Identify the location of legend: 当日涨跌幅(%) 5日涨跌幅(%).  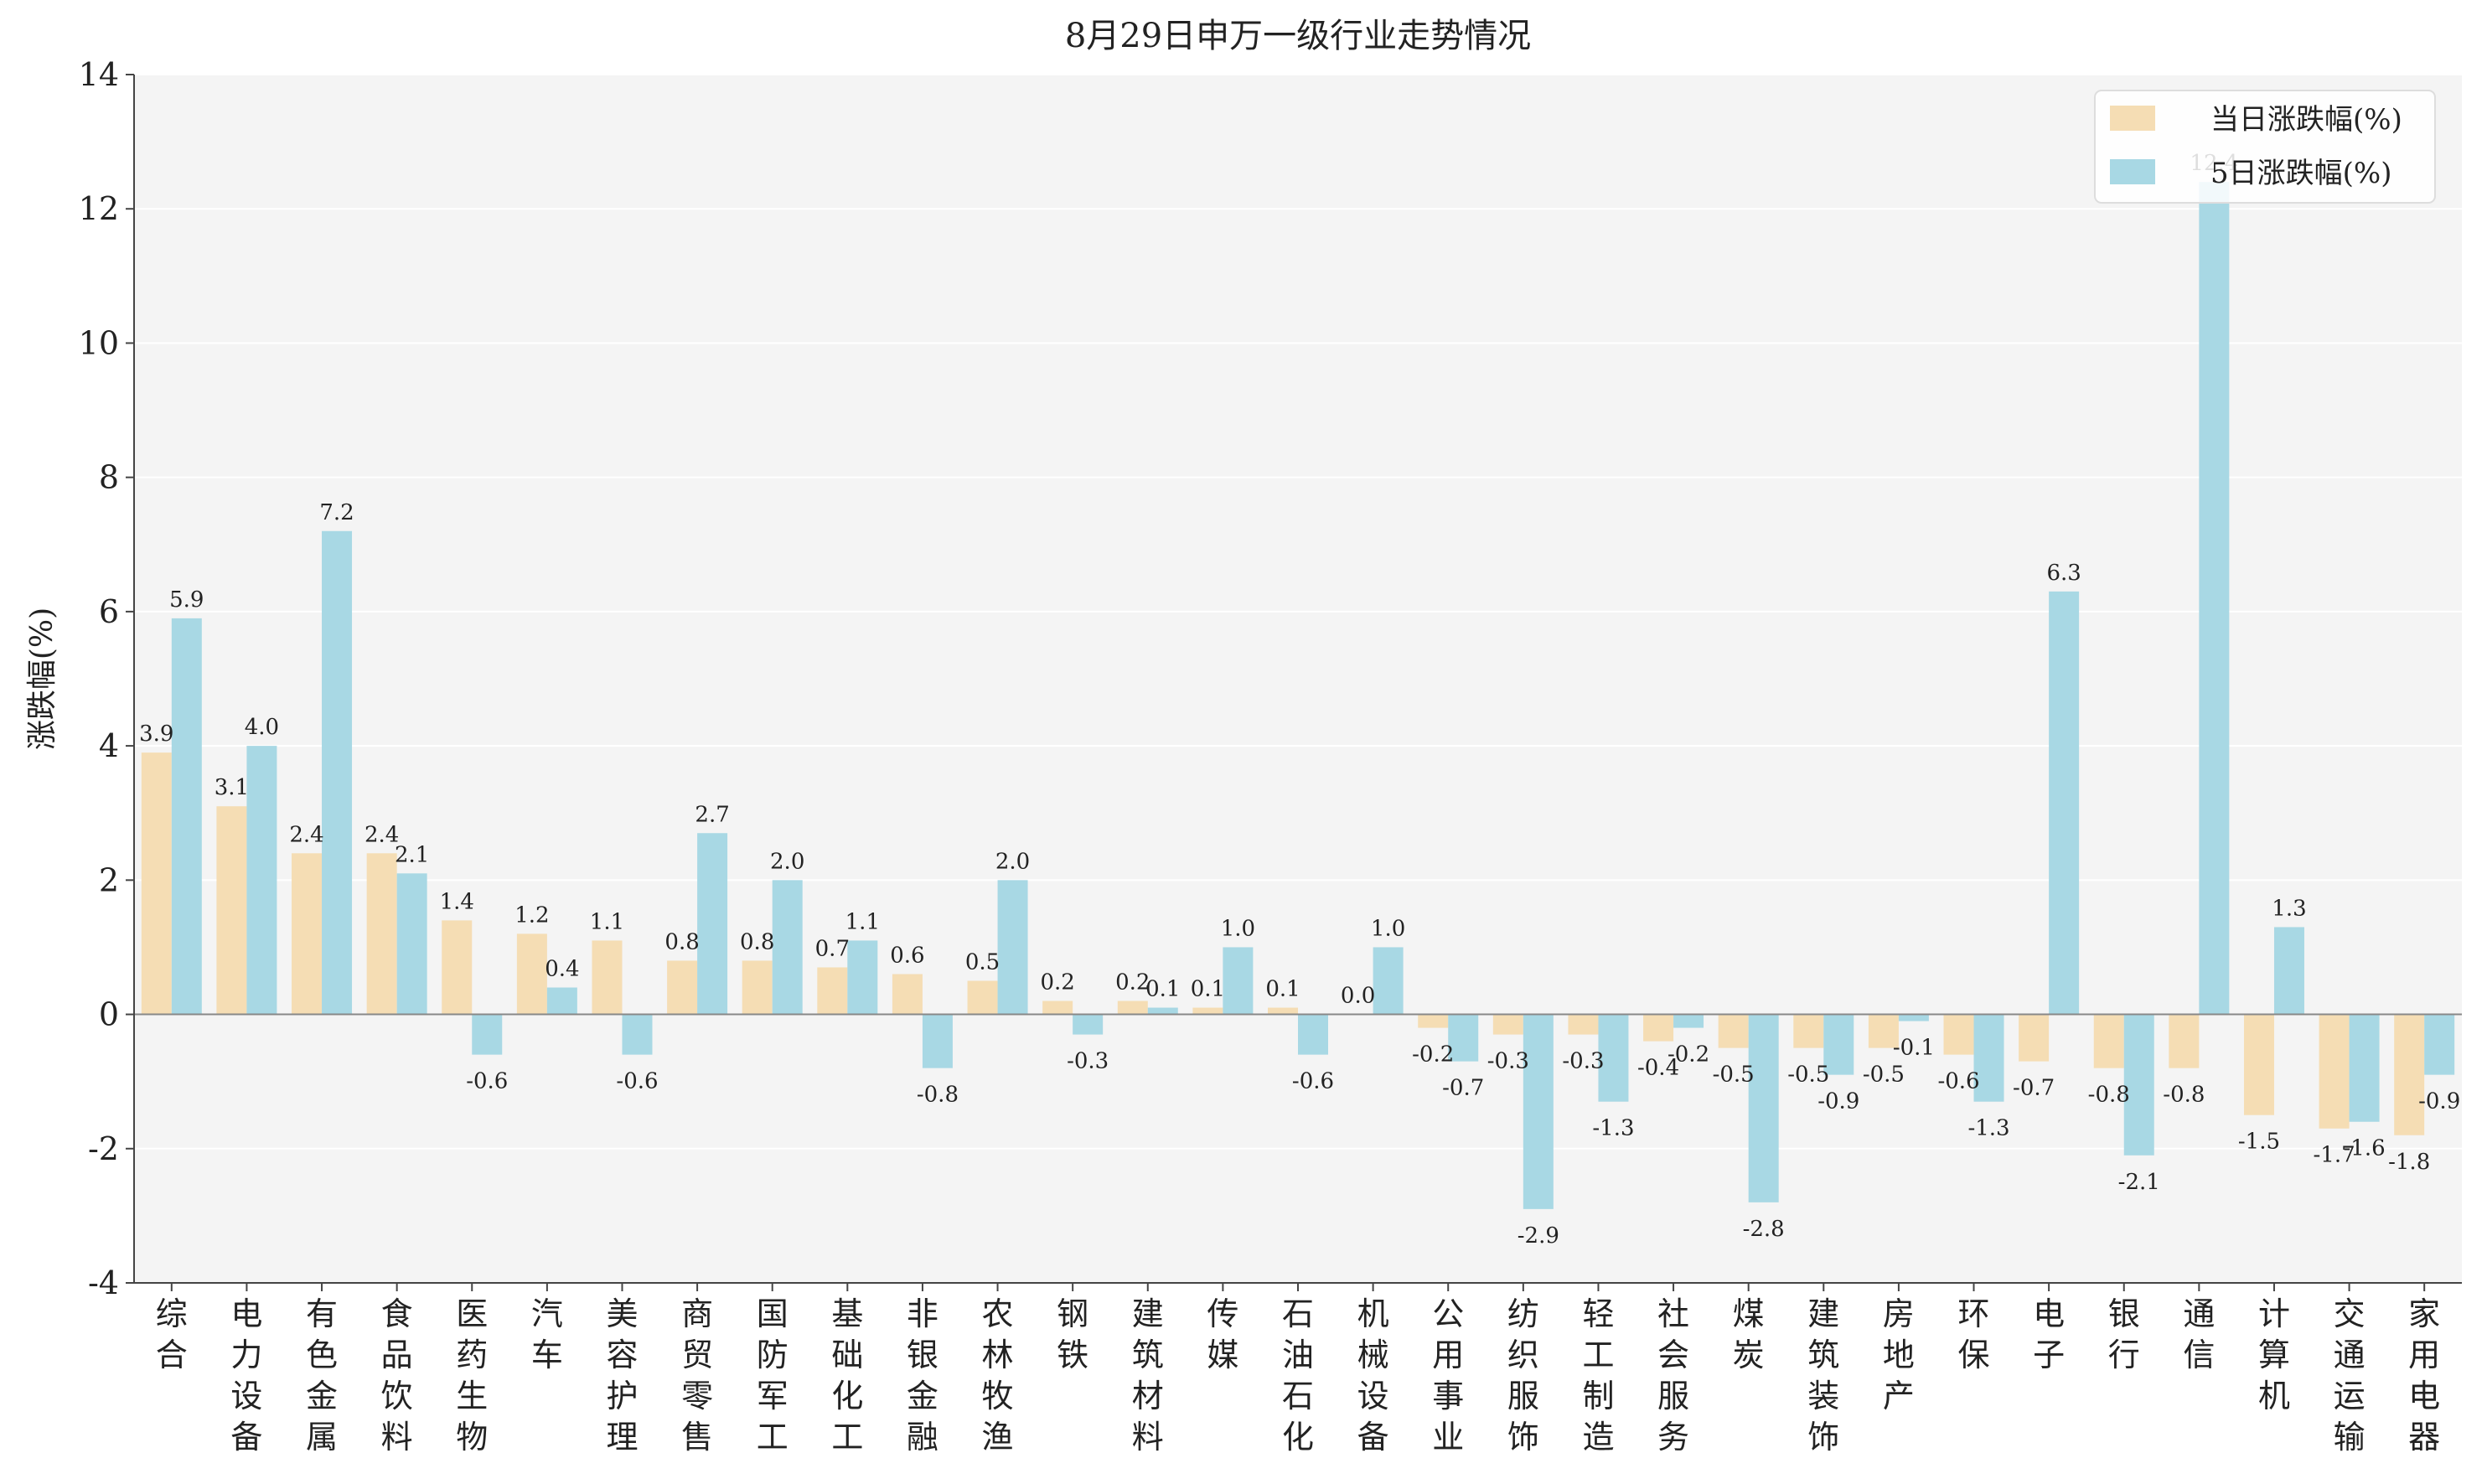
(2265, 147).